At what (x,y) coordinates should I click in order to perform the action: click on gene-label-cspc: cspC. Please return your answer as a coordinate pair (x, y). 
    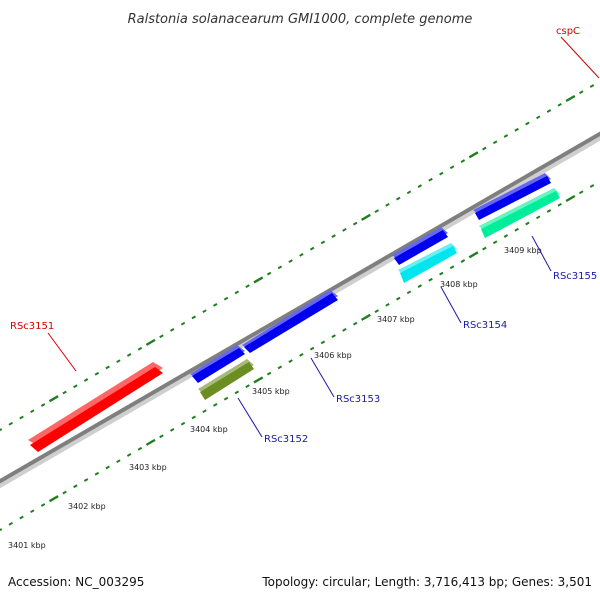
    Looking at the image, I should click on (568, 31).